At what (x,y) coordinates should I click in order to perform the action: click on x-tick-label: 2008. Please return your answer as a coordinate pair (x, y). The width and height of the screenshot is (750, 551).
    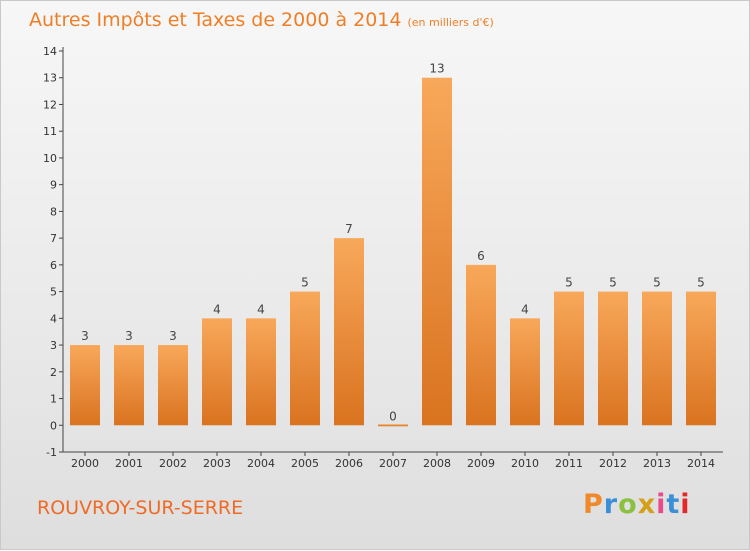
    Looking at the image, I should click on (437, 463).